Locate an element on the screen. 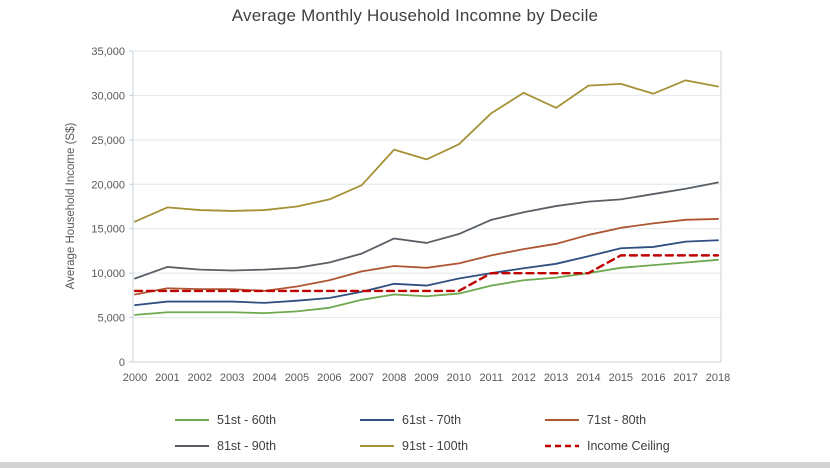 The height and width of the screenshot is (468, 830). x-tick-label: 2017 is located at coordinates (685, 378).